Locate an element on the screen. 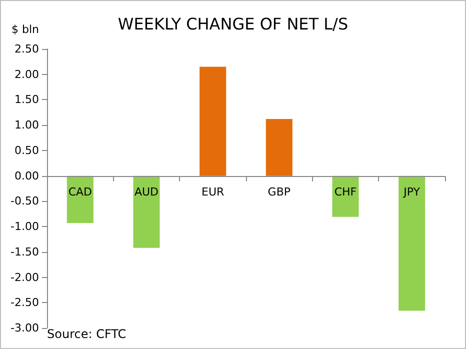 The image size is (466, 349). y-tick-label: -0.50 is located at coordinates (24, 201).